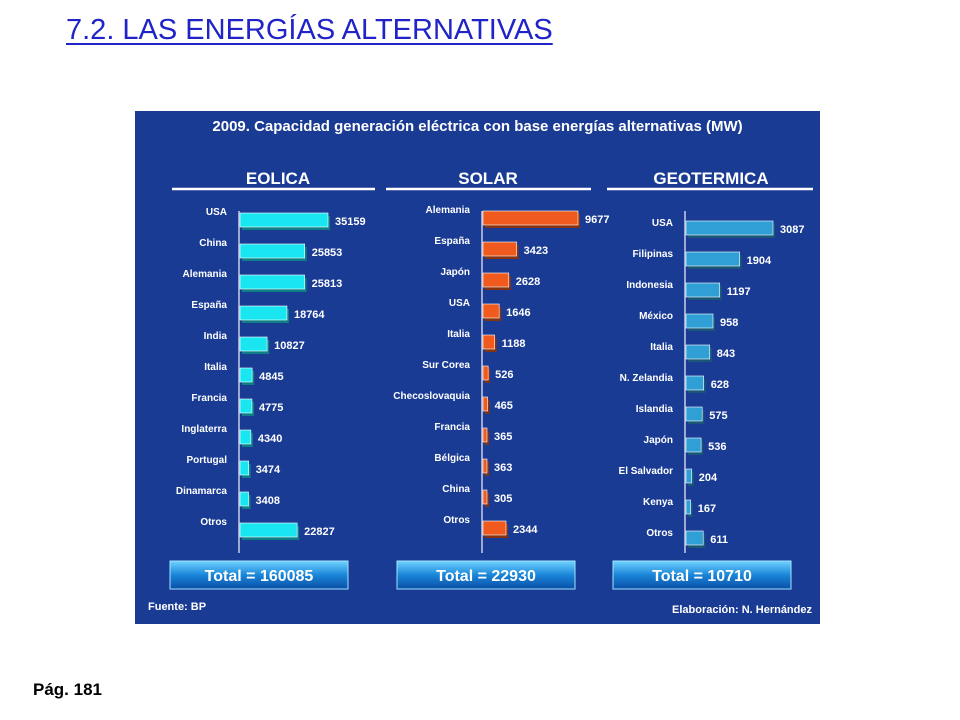 Image resolution: width=960 pixels, height=720 pixels. Describe the element at coordinates (278, 178) in the screenshot. I see `panel-heading: EOLICA` at that location.